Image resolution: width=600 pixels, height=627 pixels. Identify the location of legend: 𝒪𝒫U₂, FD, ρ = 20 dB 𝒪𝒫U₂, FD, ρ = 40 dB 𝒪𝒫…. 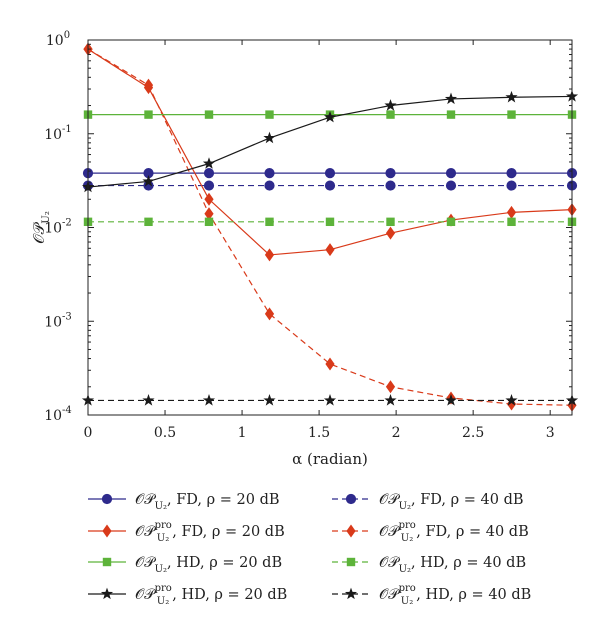
(309, 549).